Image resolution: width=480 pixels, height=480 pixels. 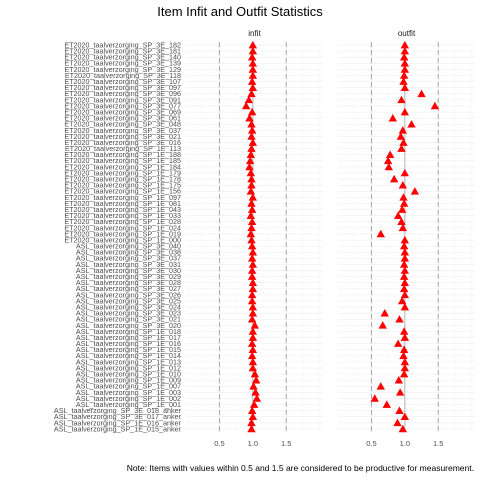 I want to click on y-tick-label: ASL_taalverzorging_SP_1E_012, so click(x=128, y=367).